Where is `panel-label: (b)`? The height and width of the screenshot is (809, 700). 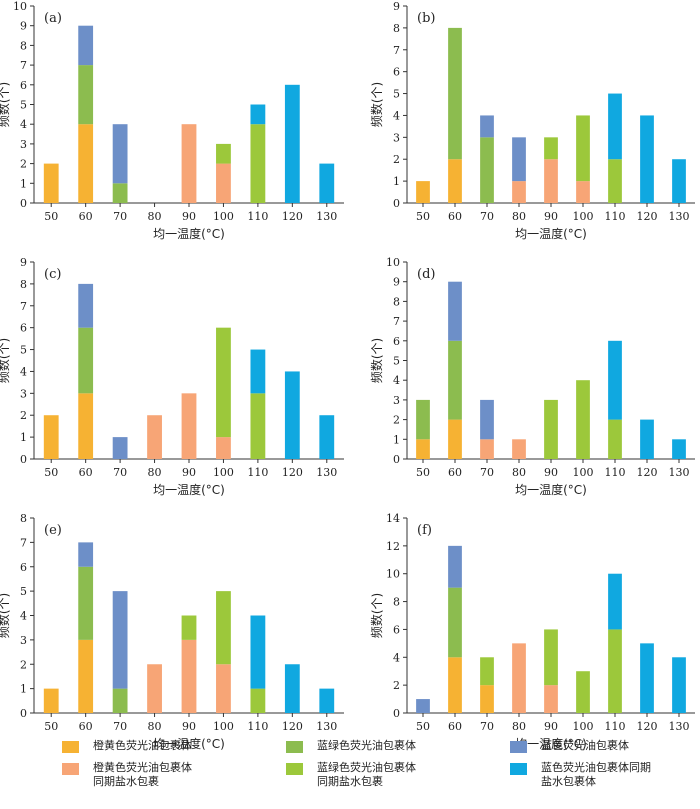
panel-label: (b) is located at coordinates (426, 18).